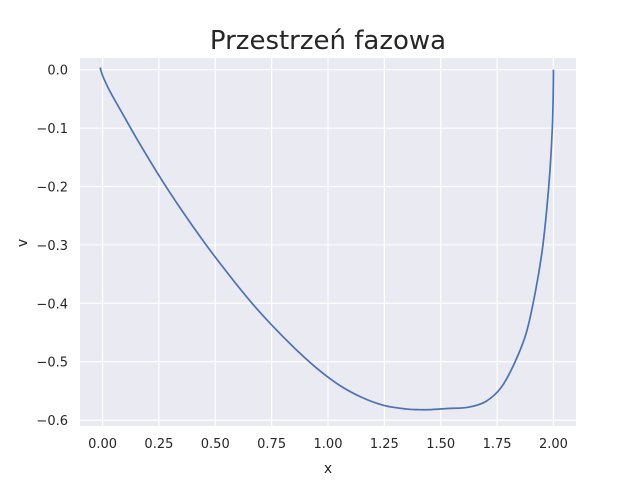  I want to click on x-axis-label: x, so click(328, 469).